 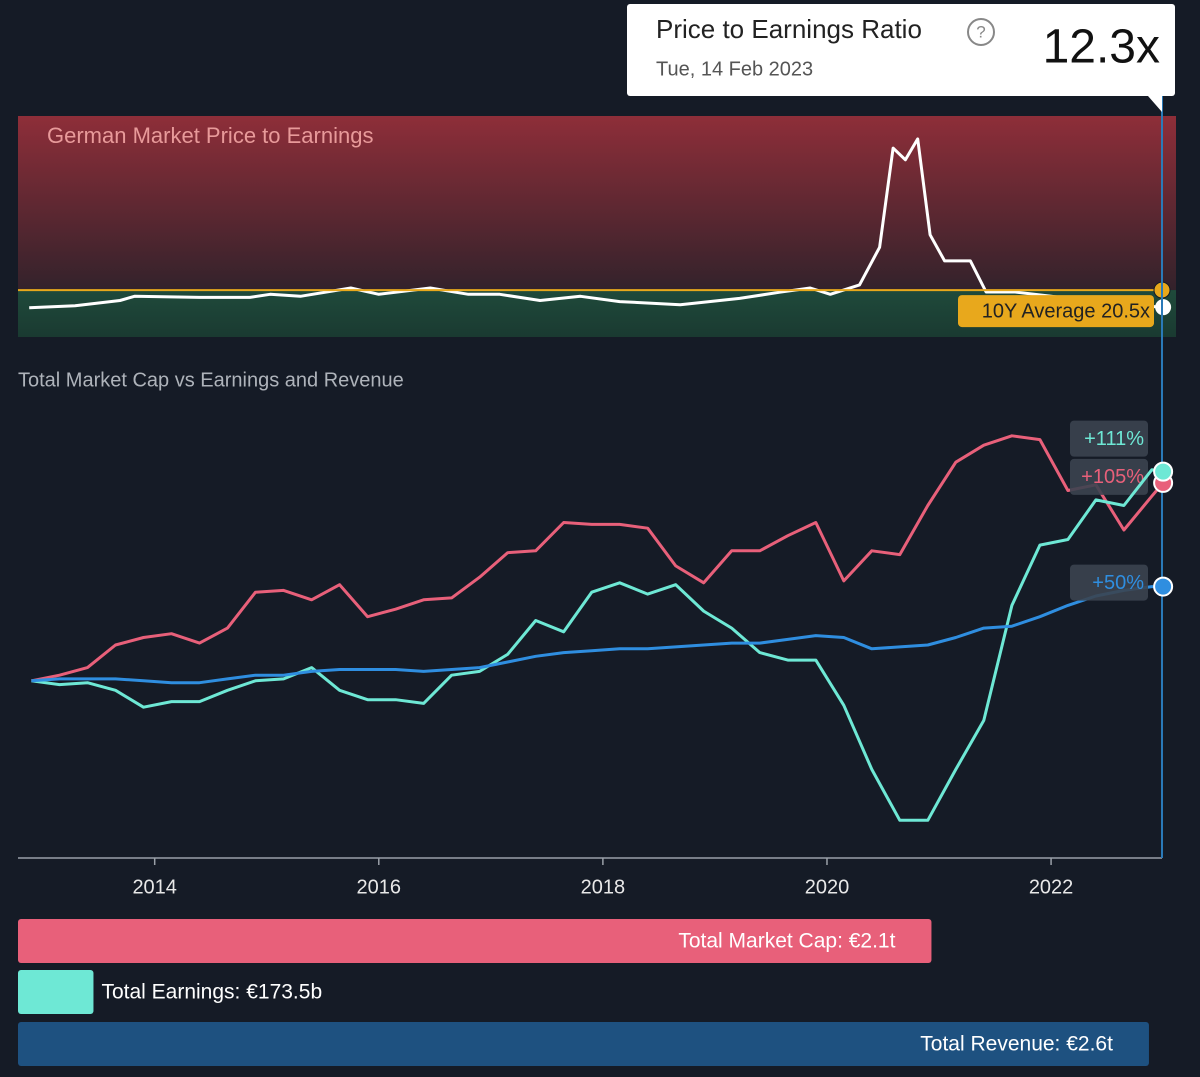 What do you see at coordinates (901, 50) in the screenshot?
I see `tooltip-box` at bounding box center [901, 50].